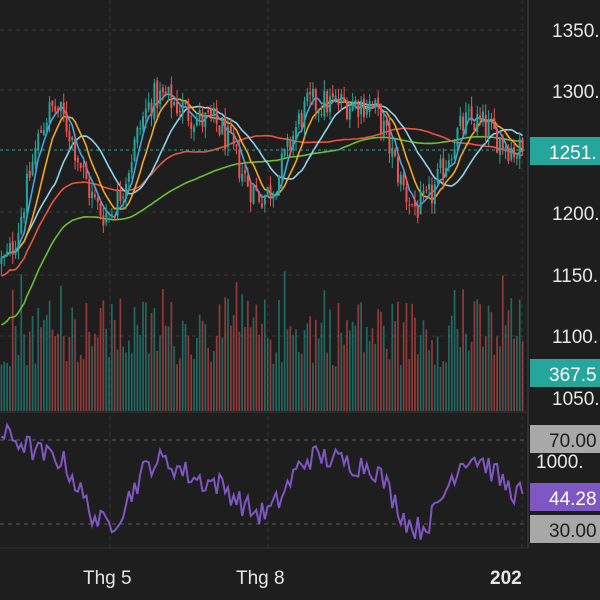  Describe the element at coordinates (575, 337) in the screenshot. I see `price-tick-1100: 1100.` at that location.